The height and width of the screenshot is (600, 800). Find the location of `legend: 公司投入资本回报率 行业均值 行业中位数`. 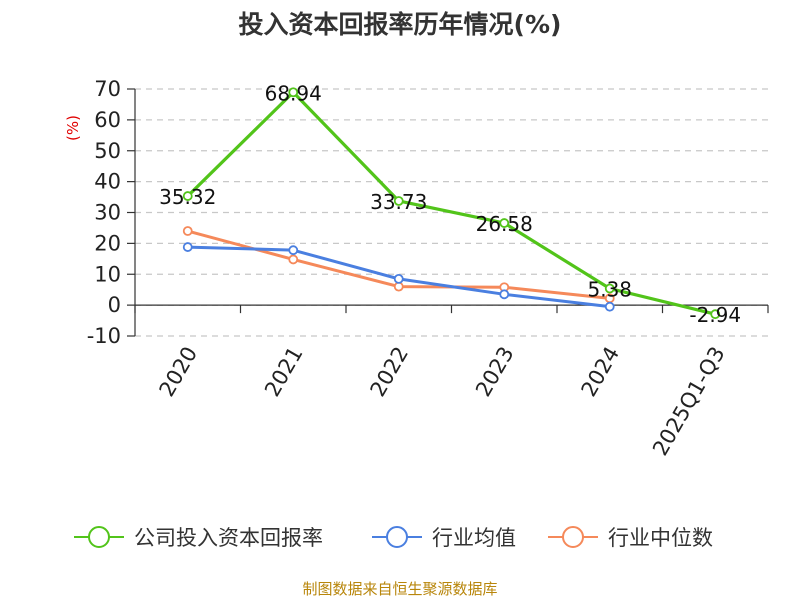

legend: 公司投入资本回报率 行业均值 行业中位数 is located at coordinates (393, 538).